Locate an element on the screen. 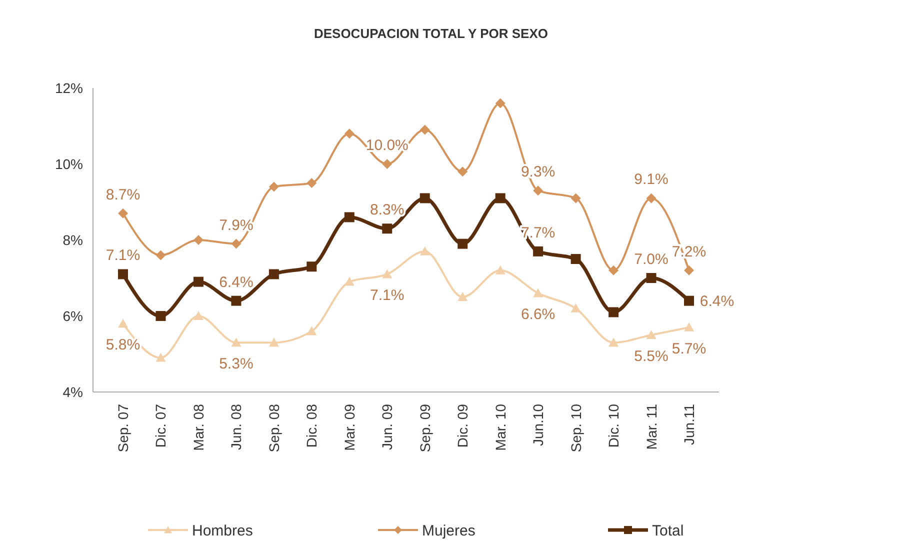 This screenshot has width=922, height=560. x-tick-label: Jun. 09 is located at coordinates (387, 427).